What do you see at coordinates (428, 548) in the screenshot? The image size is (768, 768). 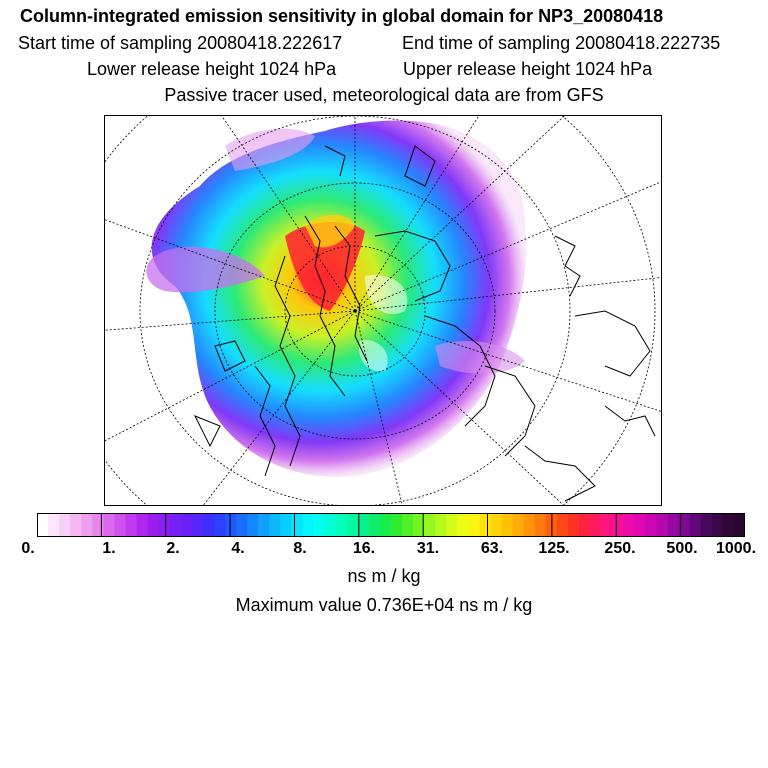 I see `colorbar-tick-label: 31.` at bounding box center [428, 548].